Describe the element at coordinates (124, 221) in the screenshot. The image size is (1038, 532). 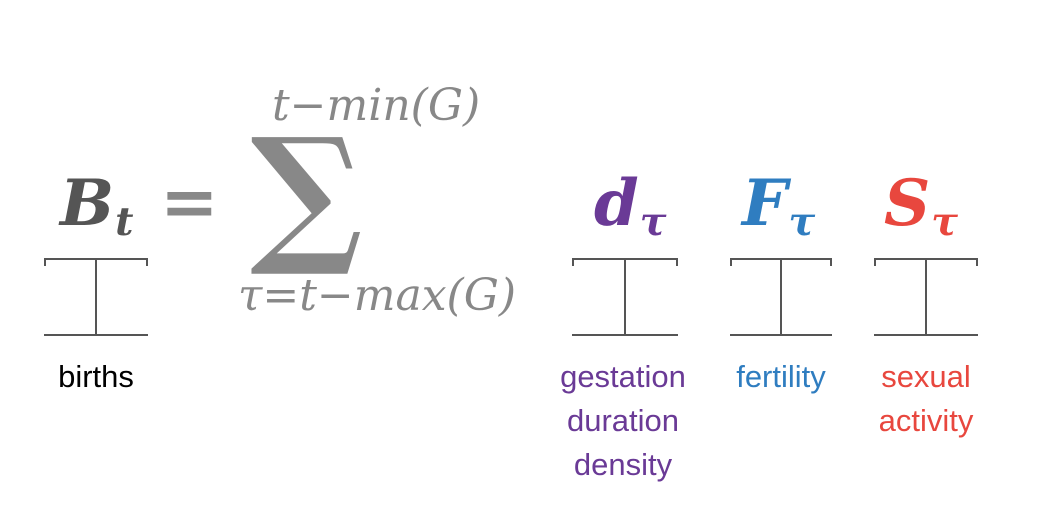
I see `births-sub: t` at that location.